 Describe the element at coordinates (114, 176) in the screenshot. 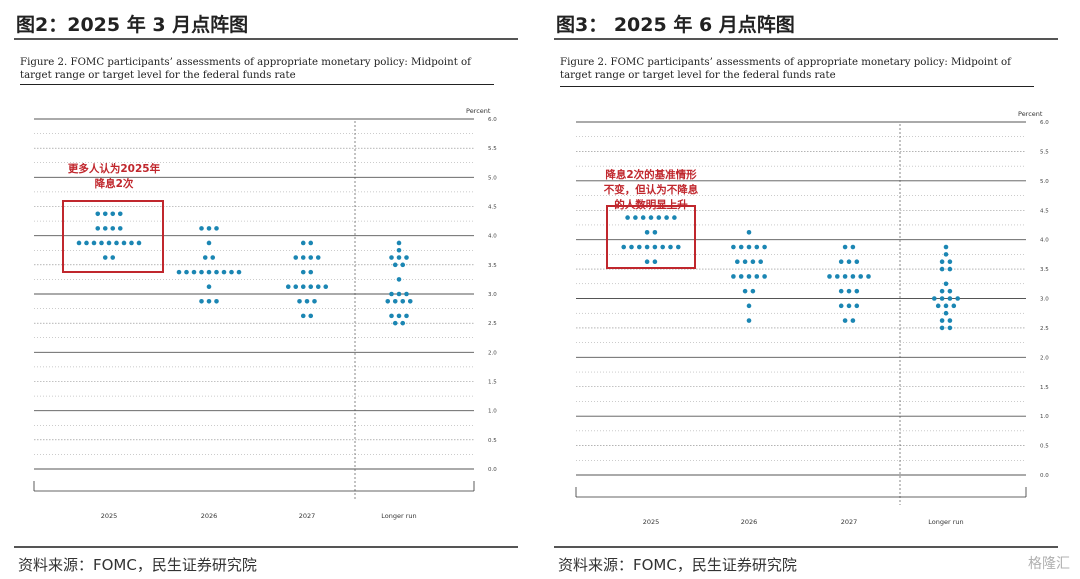

I see `annotation-text: 更多人认为2025年 降息2次` at that location.